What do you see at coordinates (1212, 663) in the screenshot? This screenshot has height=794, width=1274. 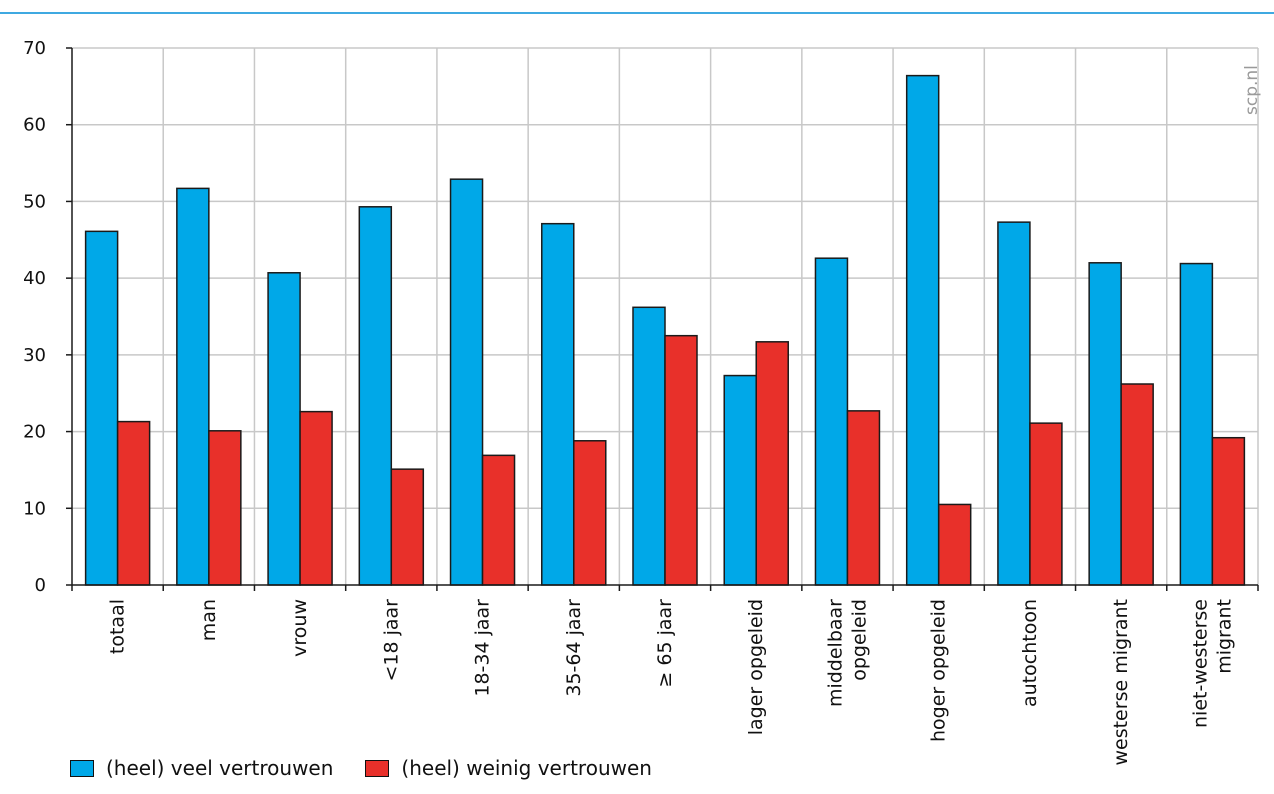 I see `category-label: niet-westerse migrant` at bounding box center [1212, 663].